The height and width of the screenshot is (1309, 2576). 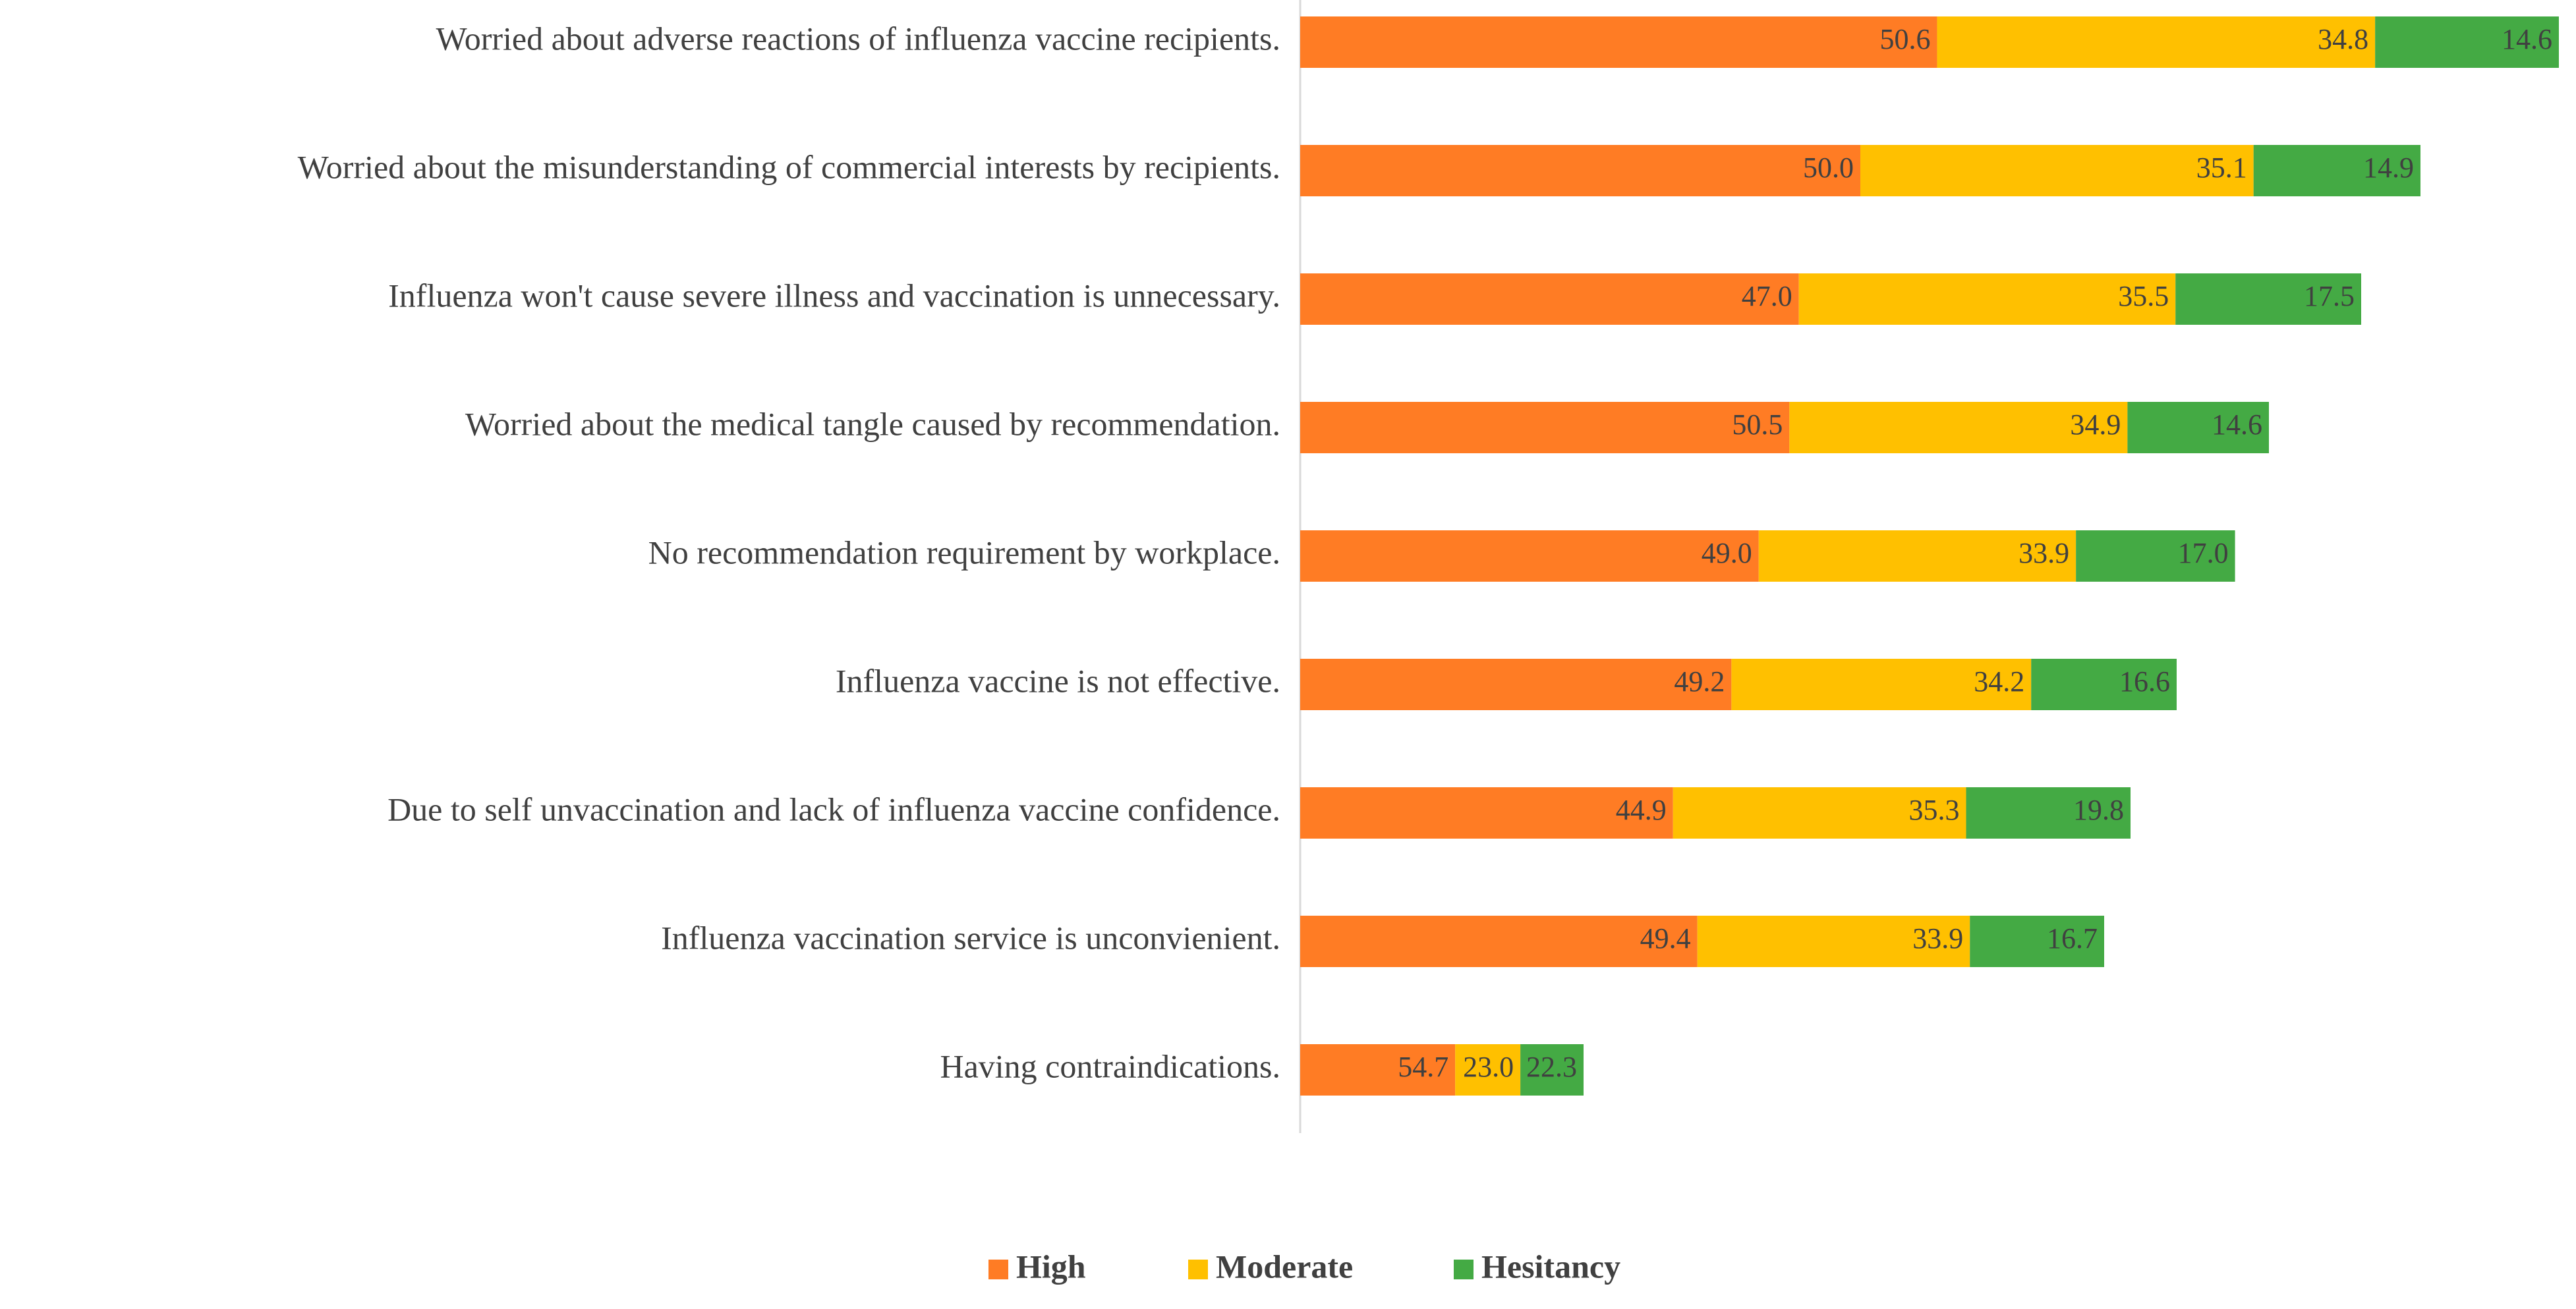 What do you see at coordinates (2145, 681) in the screenshot?
I see `data-label: 16.6` at bounding box center [2145, 681].